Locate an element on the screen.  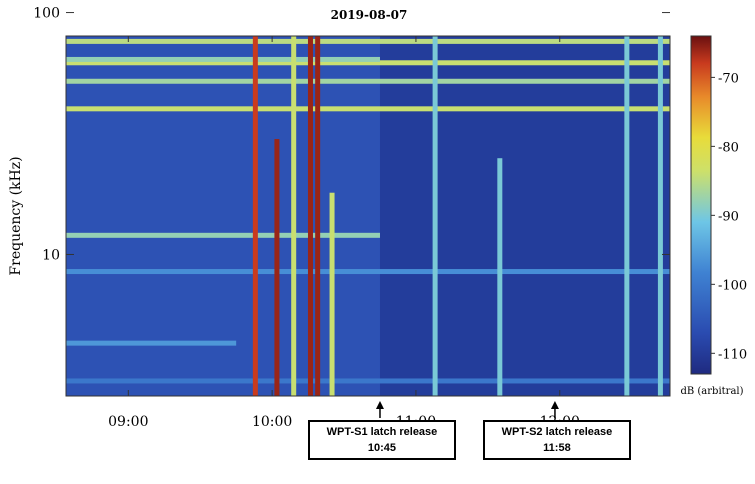
colorbar-ticks: -70 -80 -90 -100 -110 is located at coordinates (729, 216).